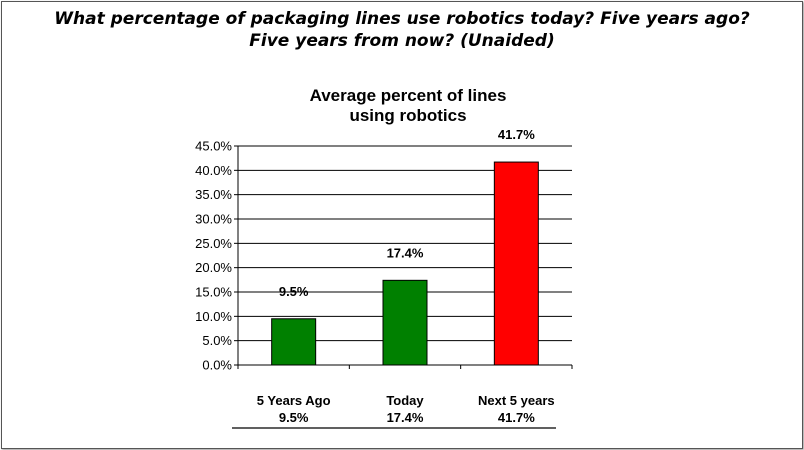  What do you see at coordinates (213, 316) in the screenshot?
I see `y-tick-label: 10.0%` at bounding box center [213, 316].